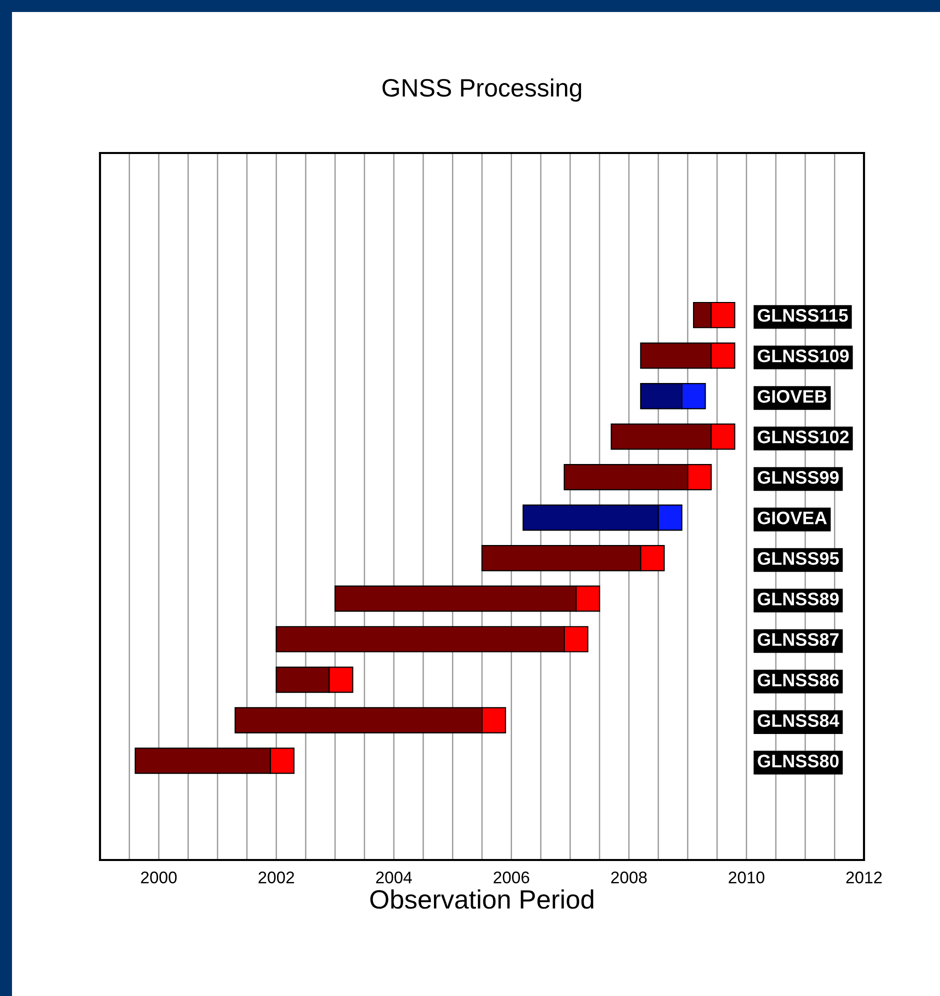  Describe the element at coordinates (792, 518) in the screenshot. I see `y-tick-label: GIOVEA` at that location.